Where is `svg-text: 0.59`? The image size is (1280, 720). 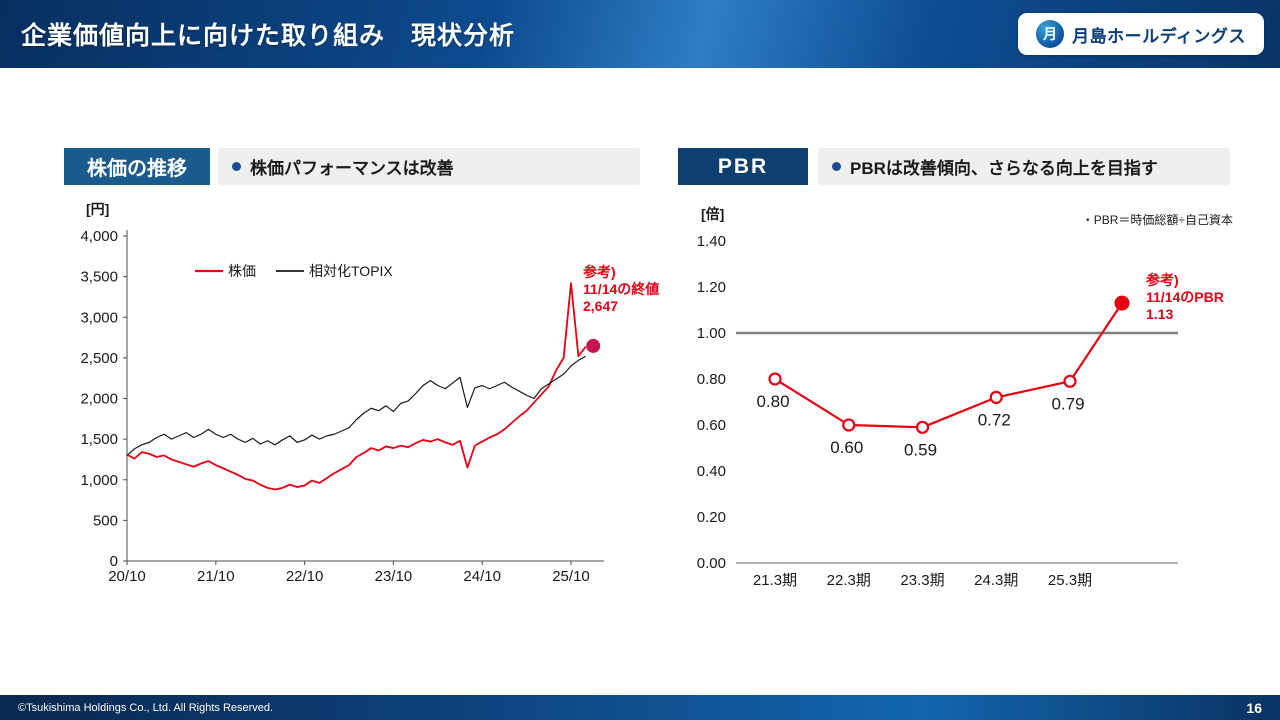 svg-text: 0.59 is located at coordinates (920, 449).